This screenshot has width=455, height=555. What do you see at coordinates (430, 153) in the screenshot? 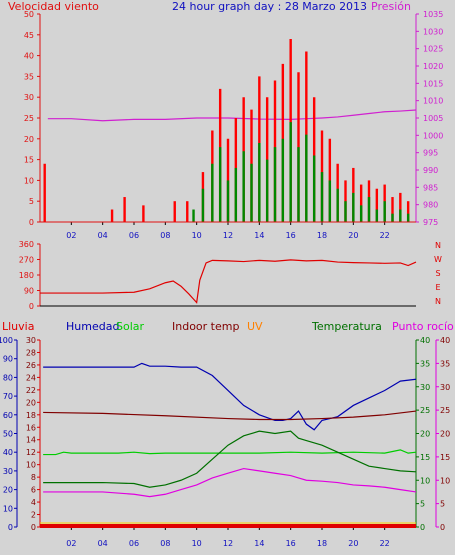
I see `pressure-tick-label: 995` at bounding box center [430, 153].